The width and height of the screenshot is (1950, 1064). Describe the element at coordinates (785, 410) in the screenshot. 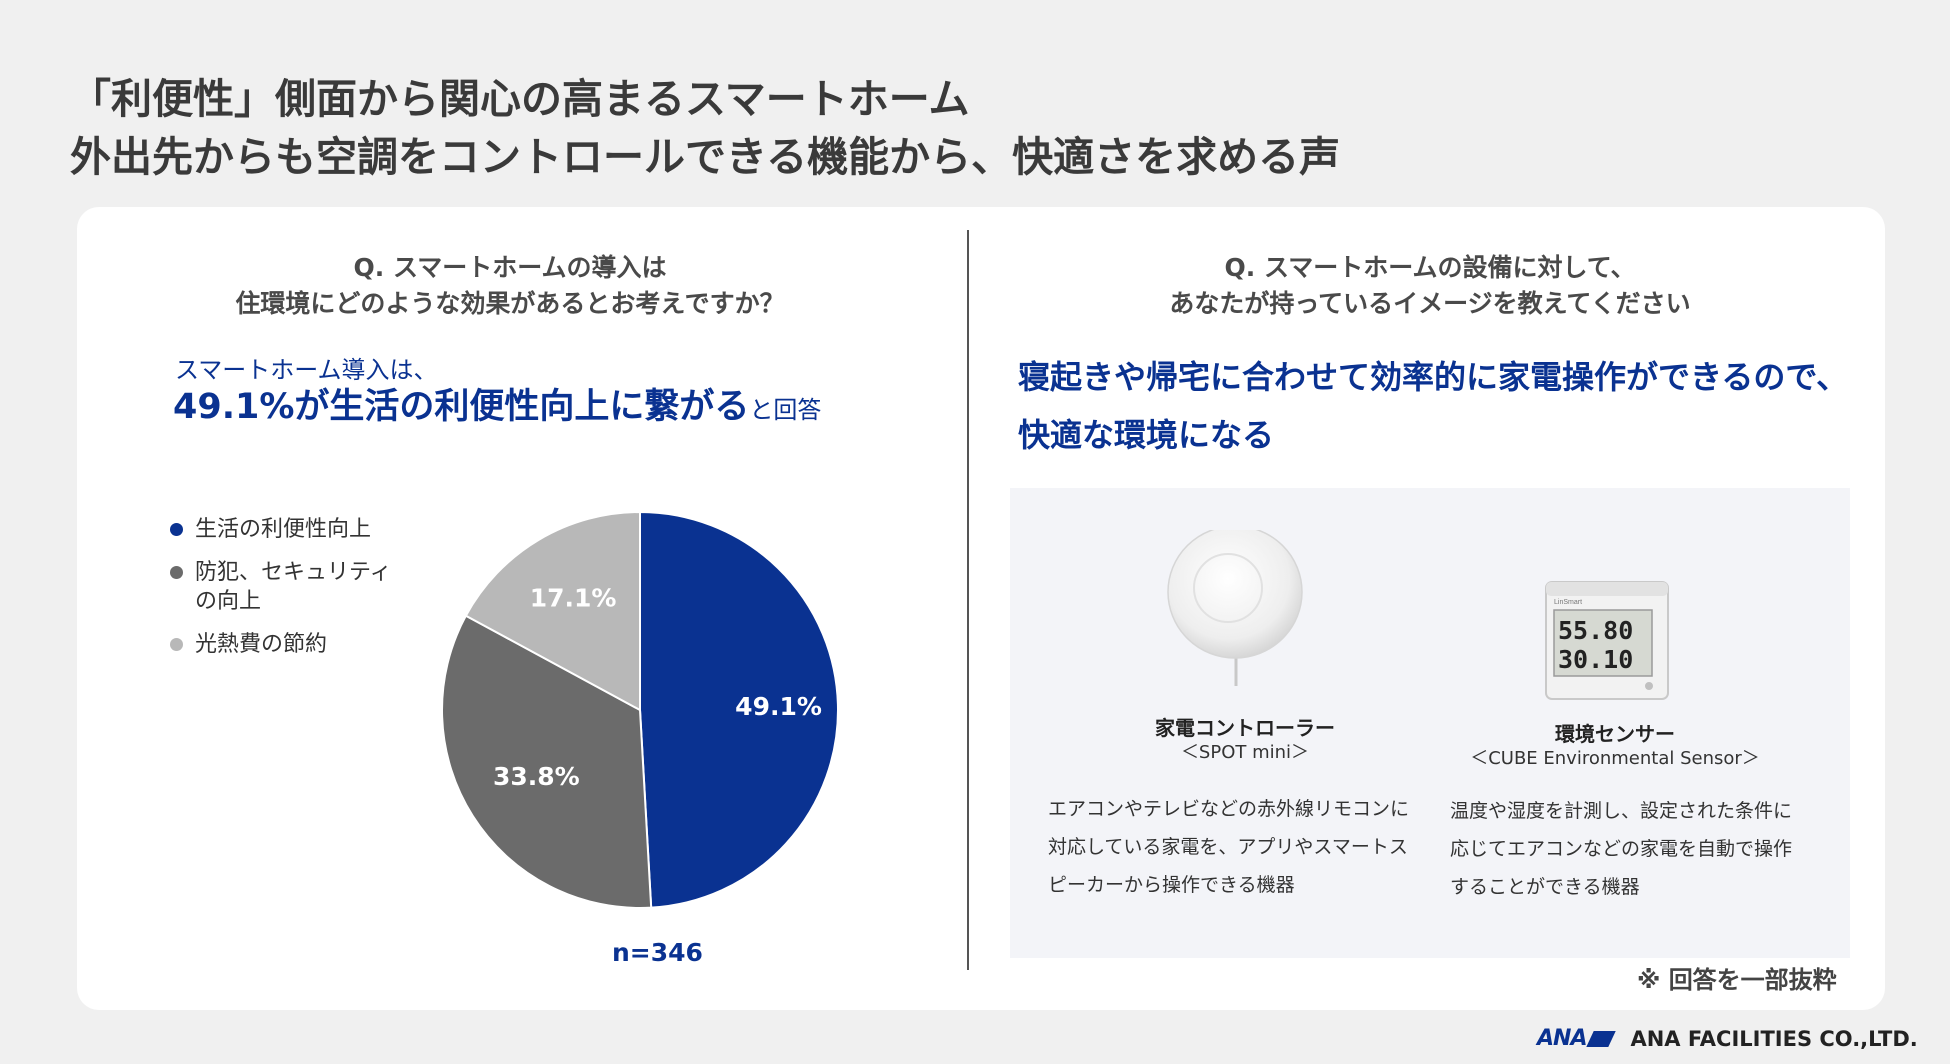

I see `left-lead-tail: と回答` at that location.